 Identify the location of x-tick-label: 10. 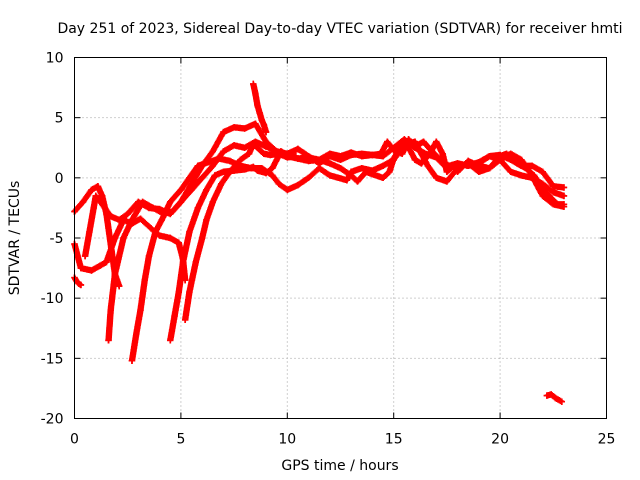
(287, 440).